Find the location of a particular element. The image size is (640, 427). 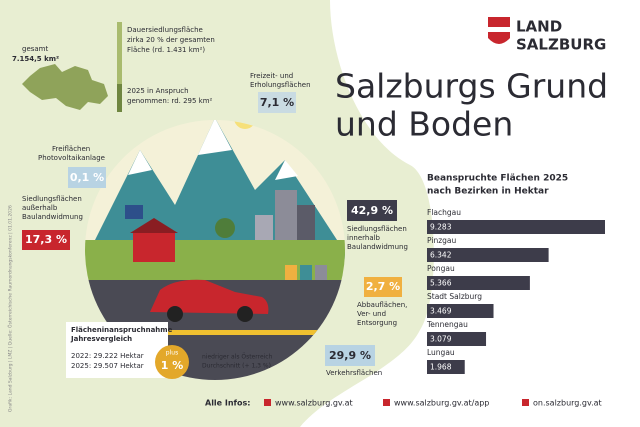

logo-text: SALZBURG is located at coordinates (561, 45).